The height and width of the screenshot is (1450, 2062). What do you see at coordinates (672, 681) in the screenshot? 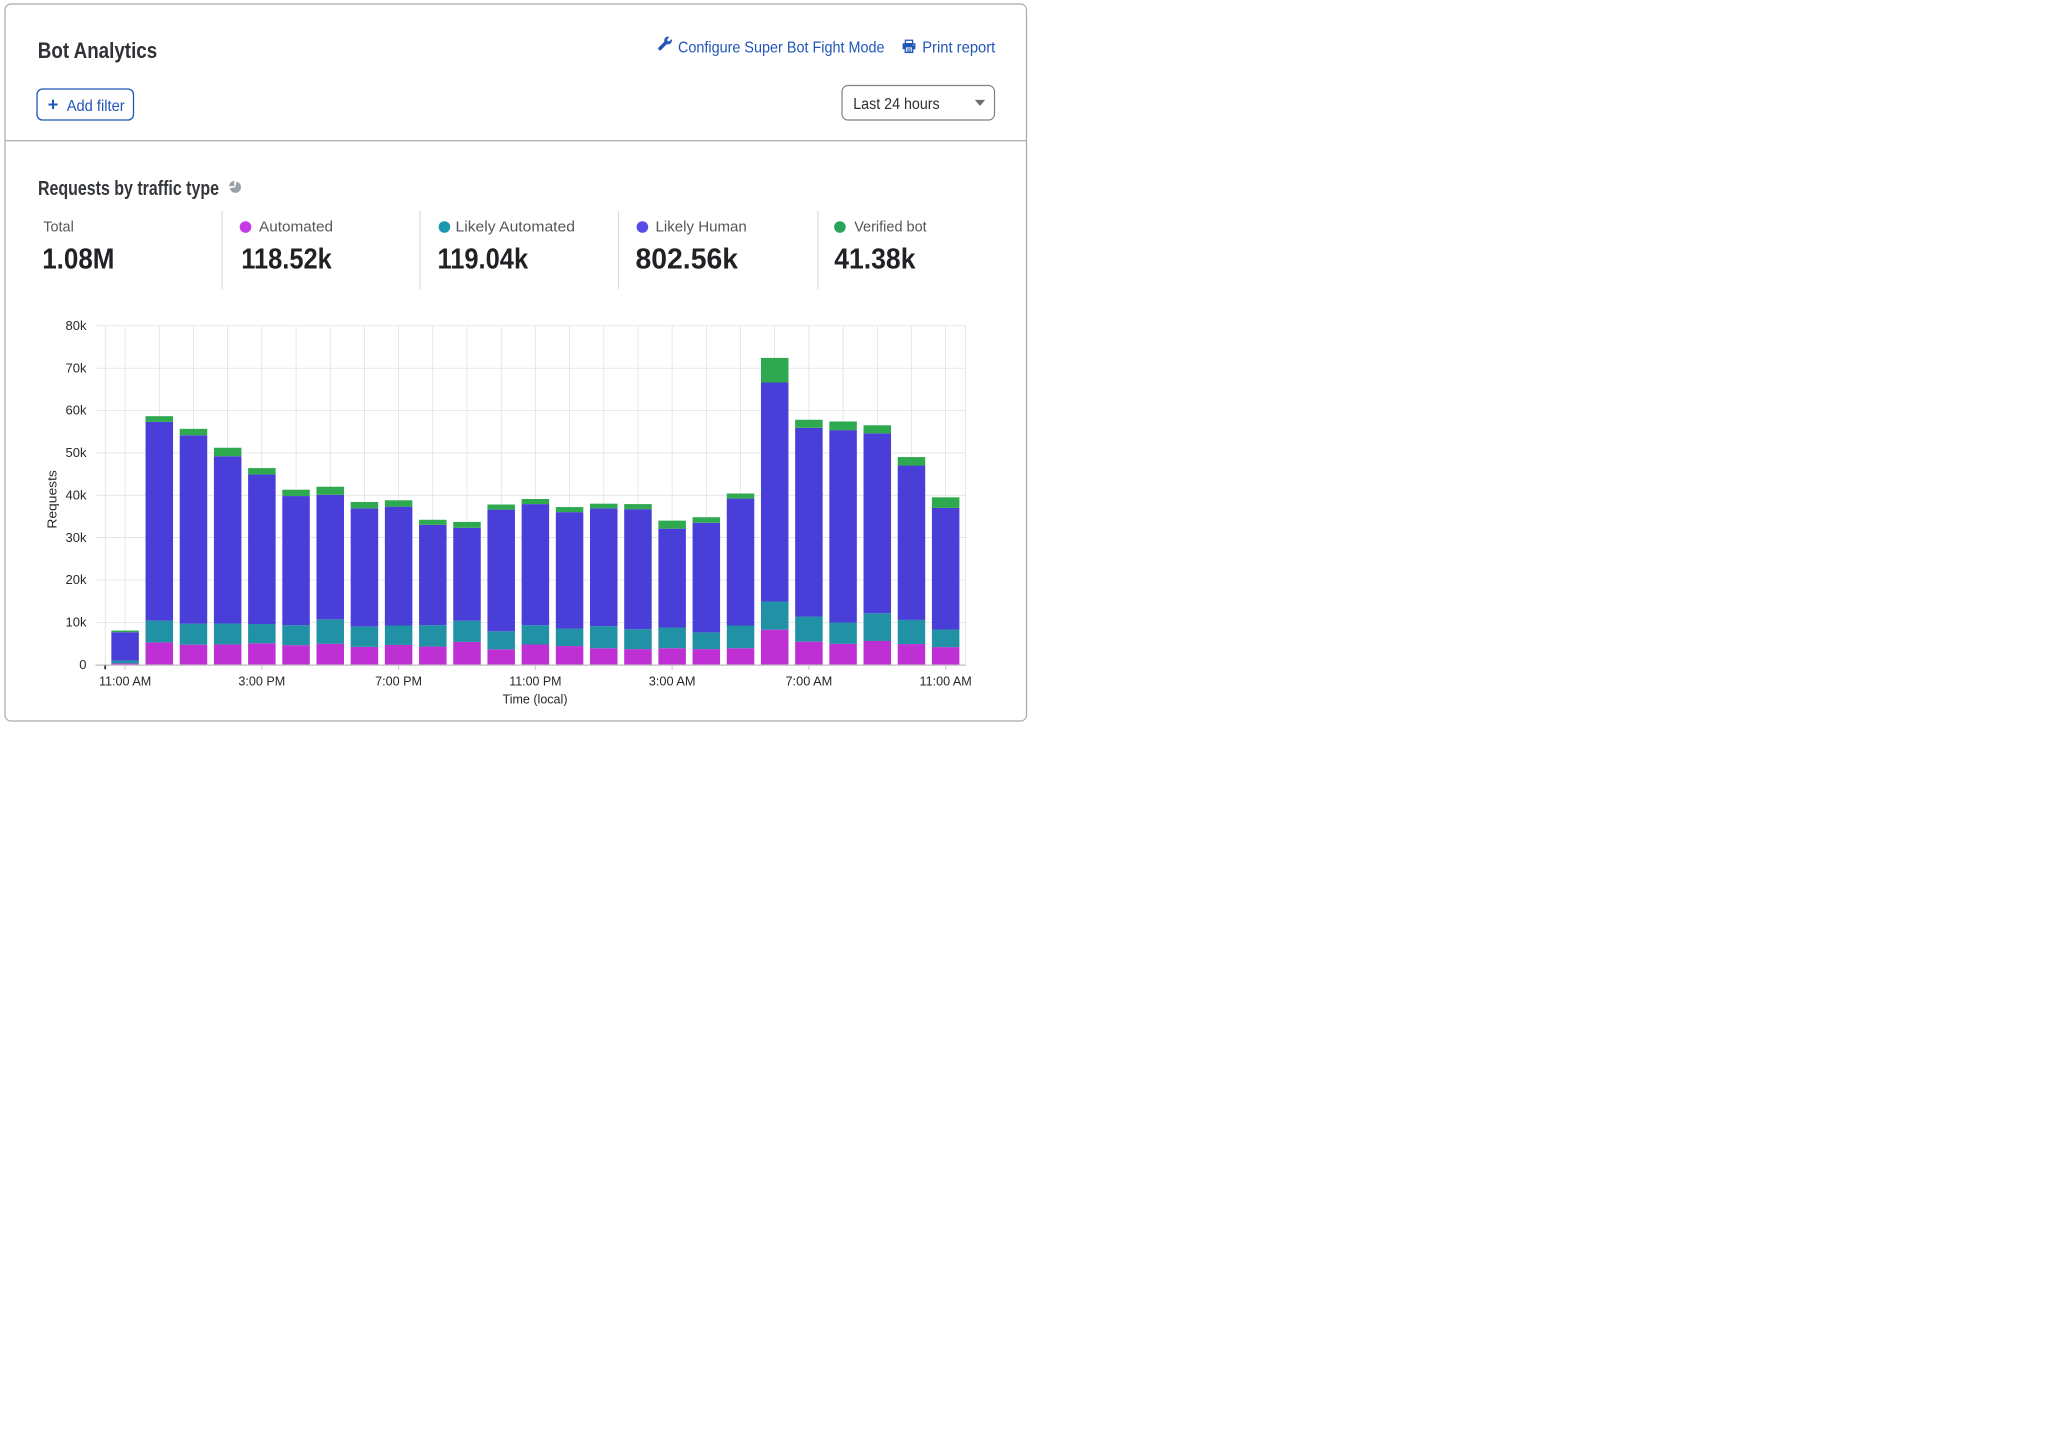
I see `svg-text: 3:00 AM` at bounding box center [672, 681].